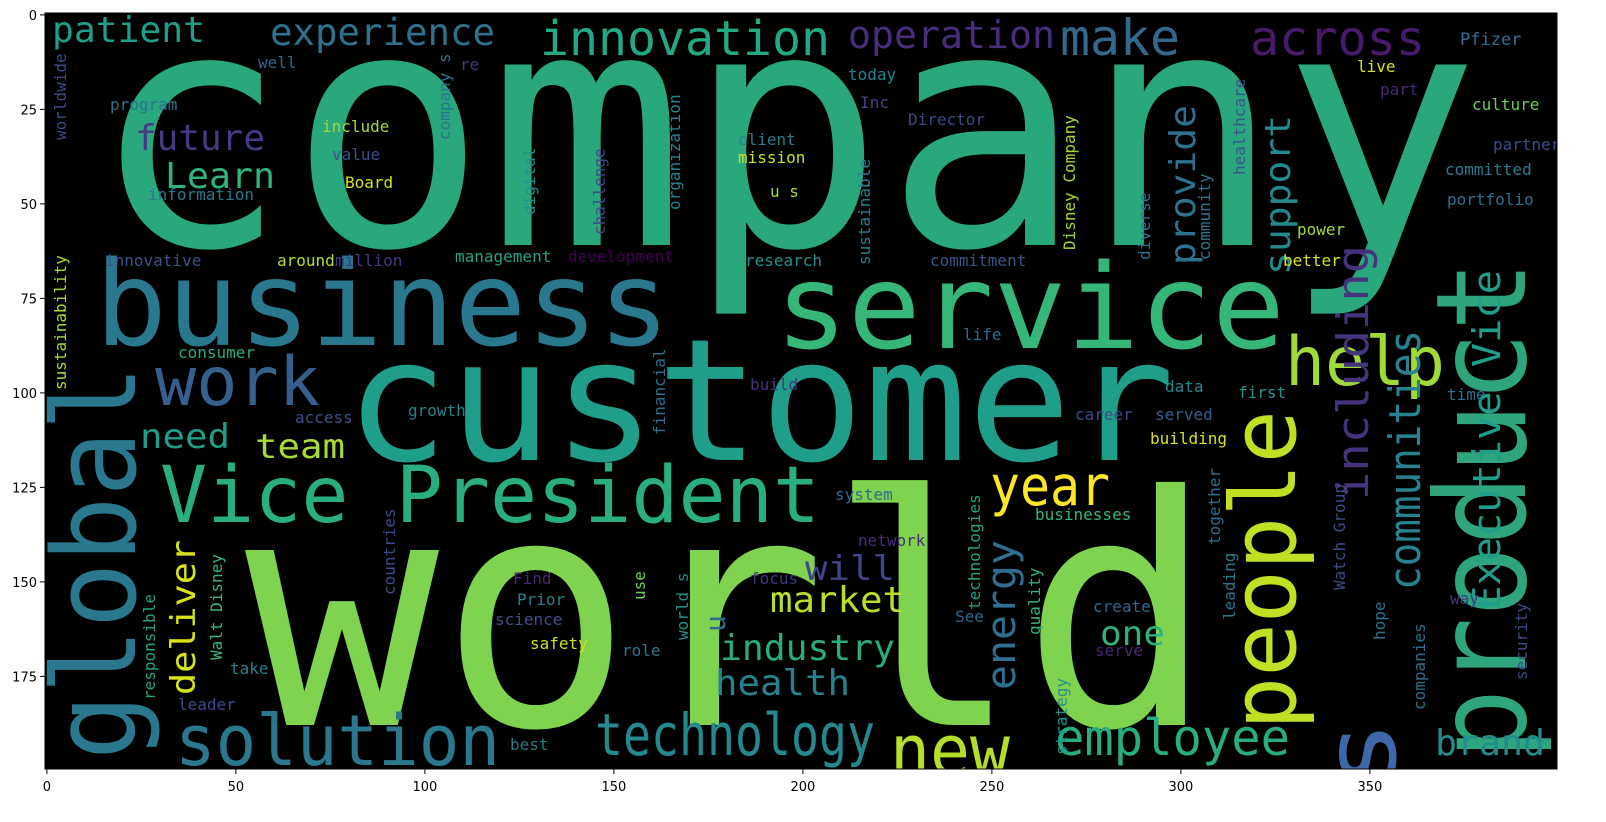 The height and width of the screenshot is (822, 1606). What do you see at coordinates (529, 181) in the screenshot?
I see `word: digital` at bounding box center [529, 181].